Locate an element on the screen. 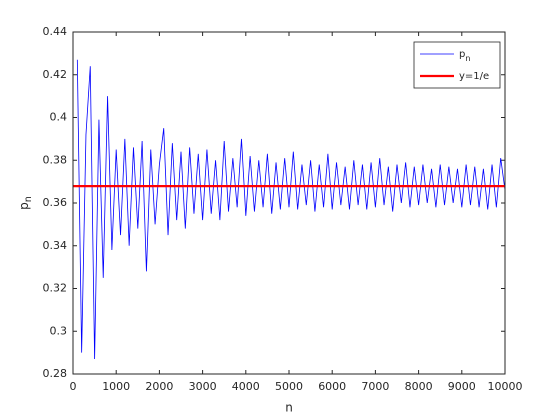  x-tick-label: 0 is located at coordinates (73, 386).